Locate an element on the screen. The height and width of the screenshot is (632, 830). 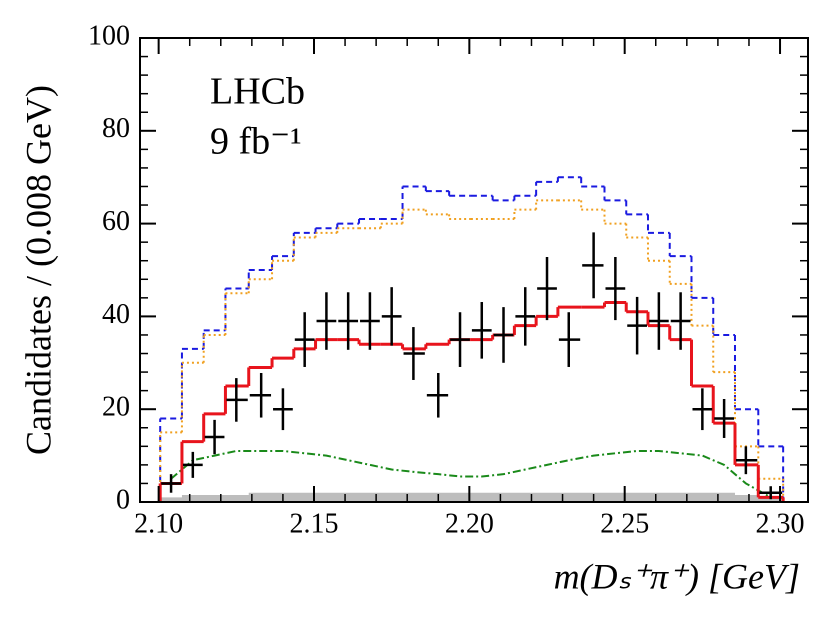
x-tick-label: 2.20 is located at coordinates (469, 523).